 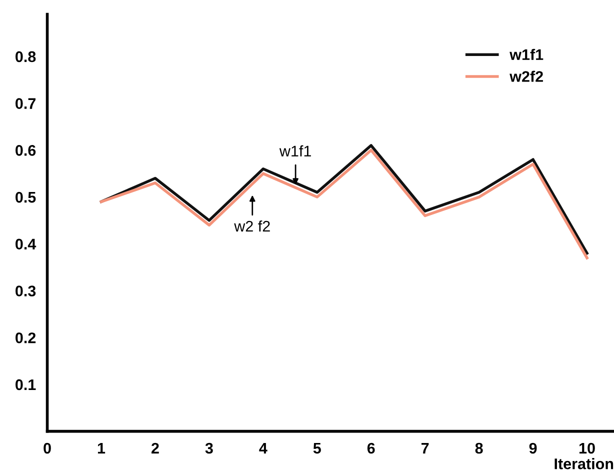 I want to click on x-tick-label: 7, so click(x=425, y=448).